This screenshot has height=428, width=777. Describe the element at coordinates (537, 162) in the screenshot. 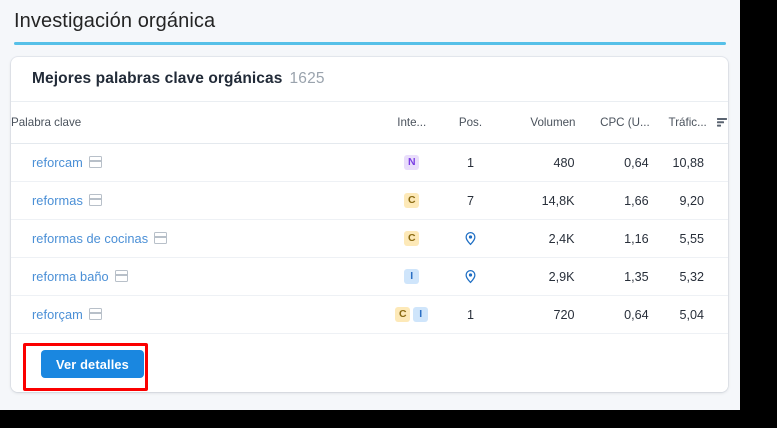

I see `cell-volume: 480` at that location.